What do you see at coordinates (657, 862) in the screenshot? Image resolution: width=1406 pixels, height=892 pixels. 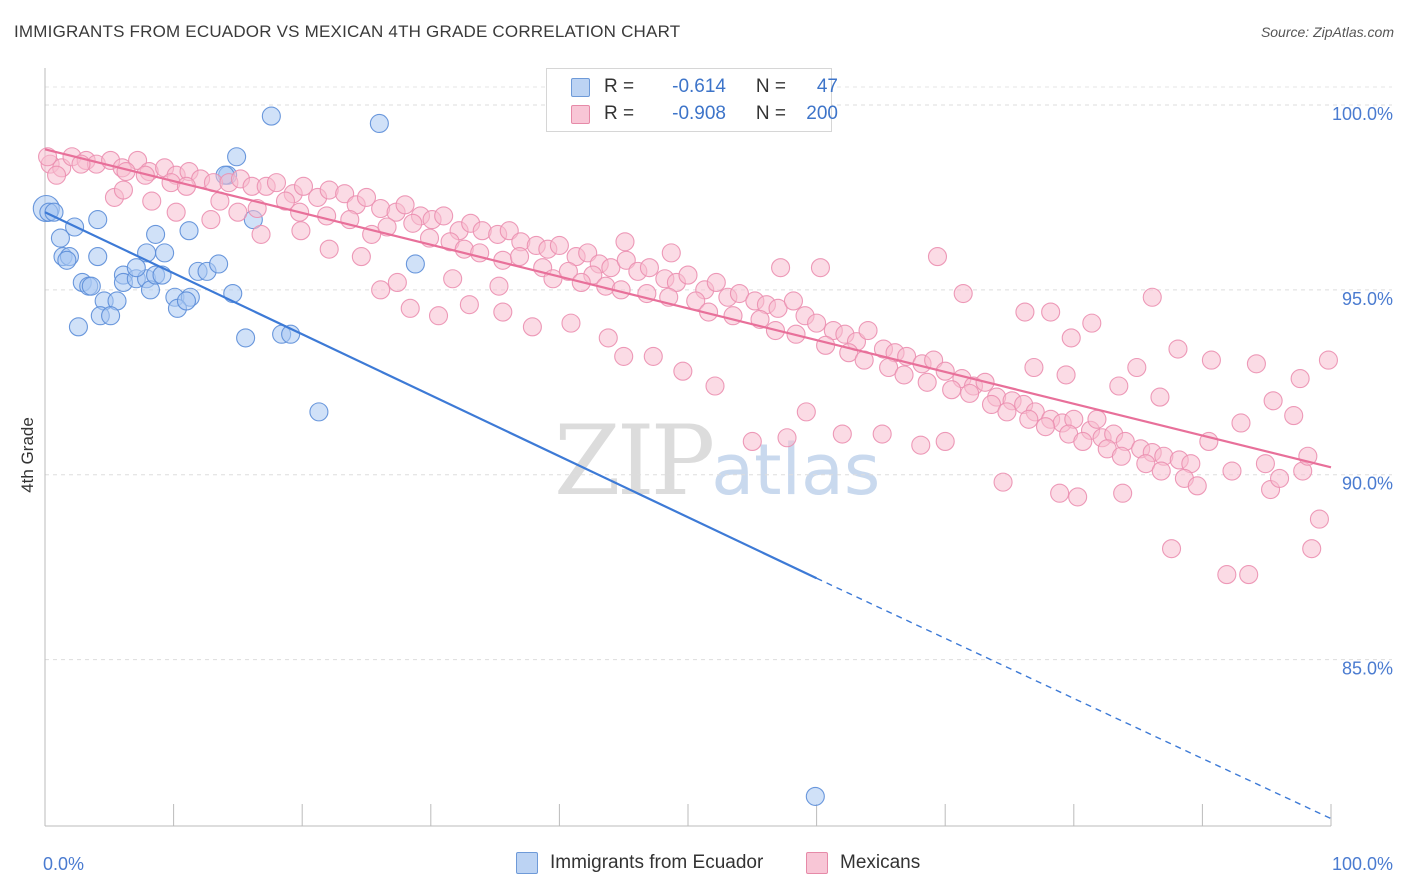 I see `legend-label-ecuador: Immigrants from Ecuador` at bounding box center [657, 862].